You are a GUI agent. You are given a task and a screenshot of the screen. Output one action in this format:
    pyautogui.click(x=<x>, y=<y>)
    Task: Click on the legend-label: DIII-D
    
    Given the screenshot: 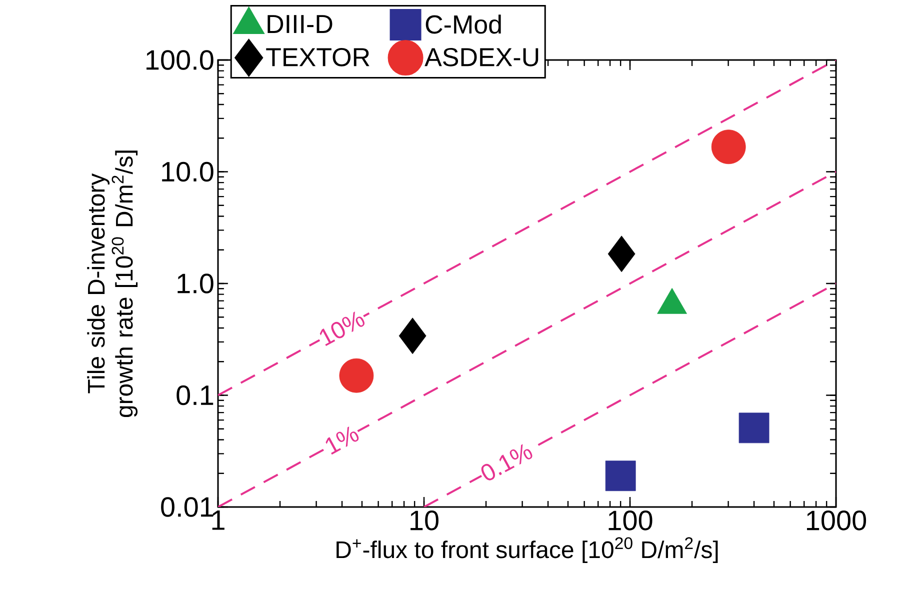 What is the action you would take?
    pyautogui.click(x=300, y=24)
    